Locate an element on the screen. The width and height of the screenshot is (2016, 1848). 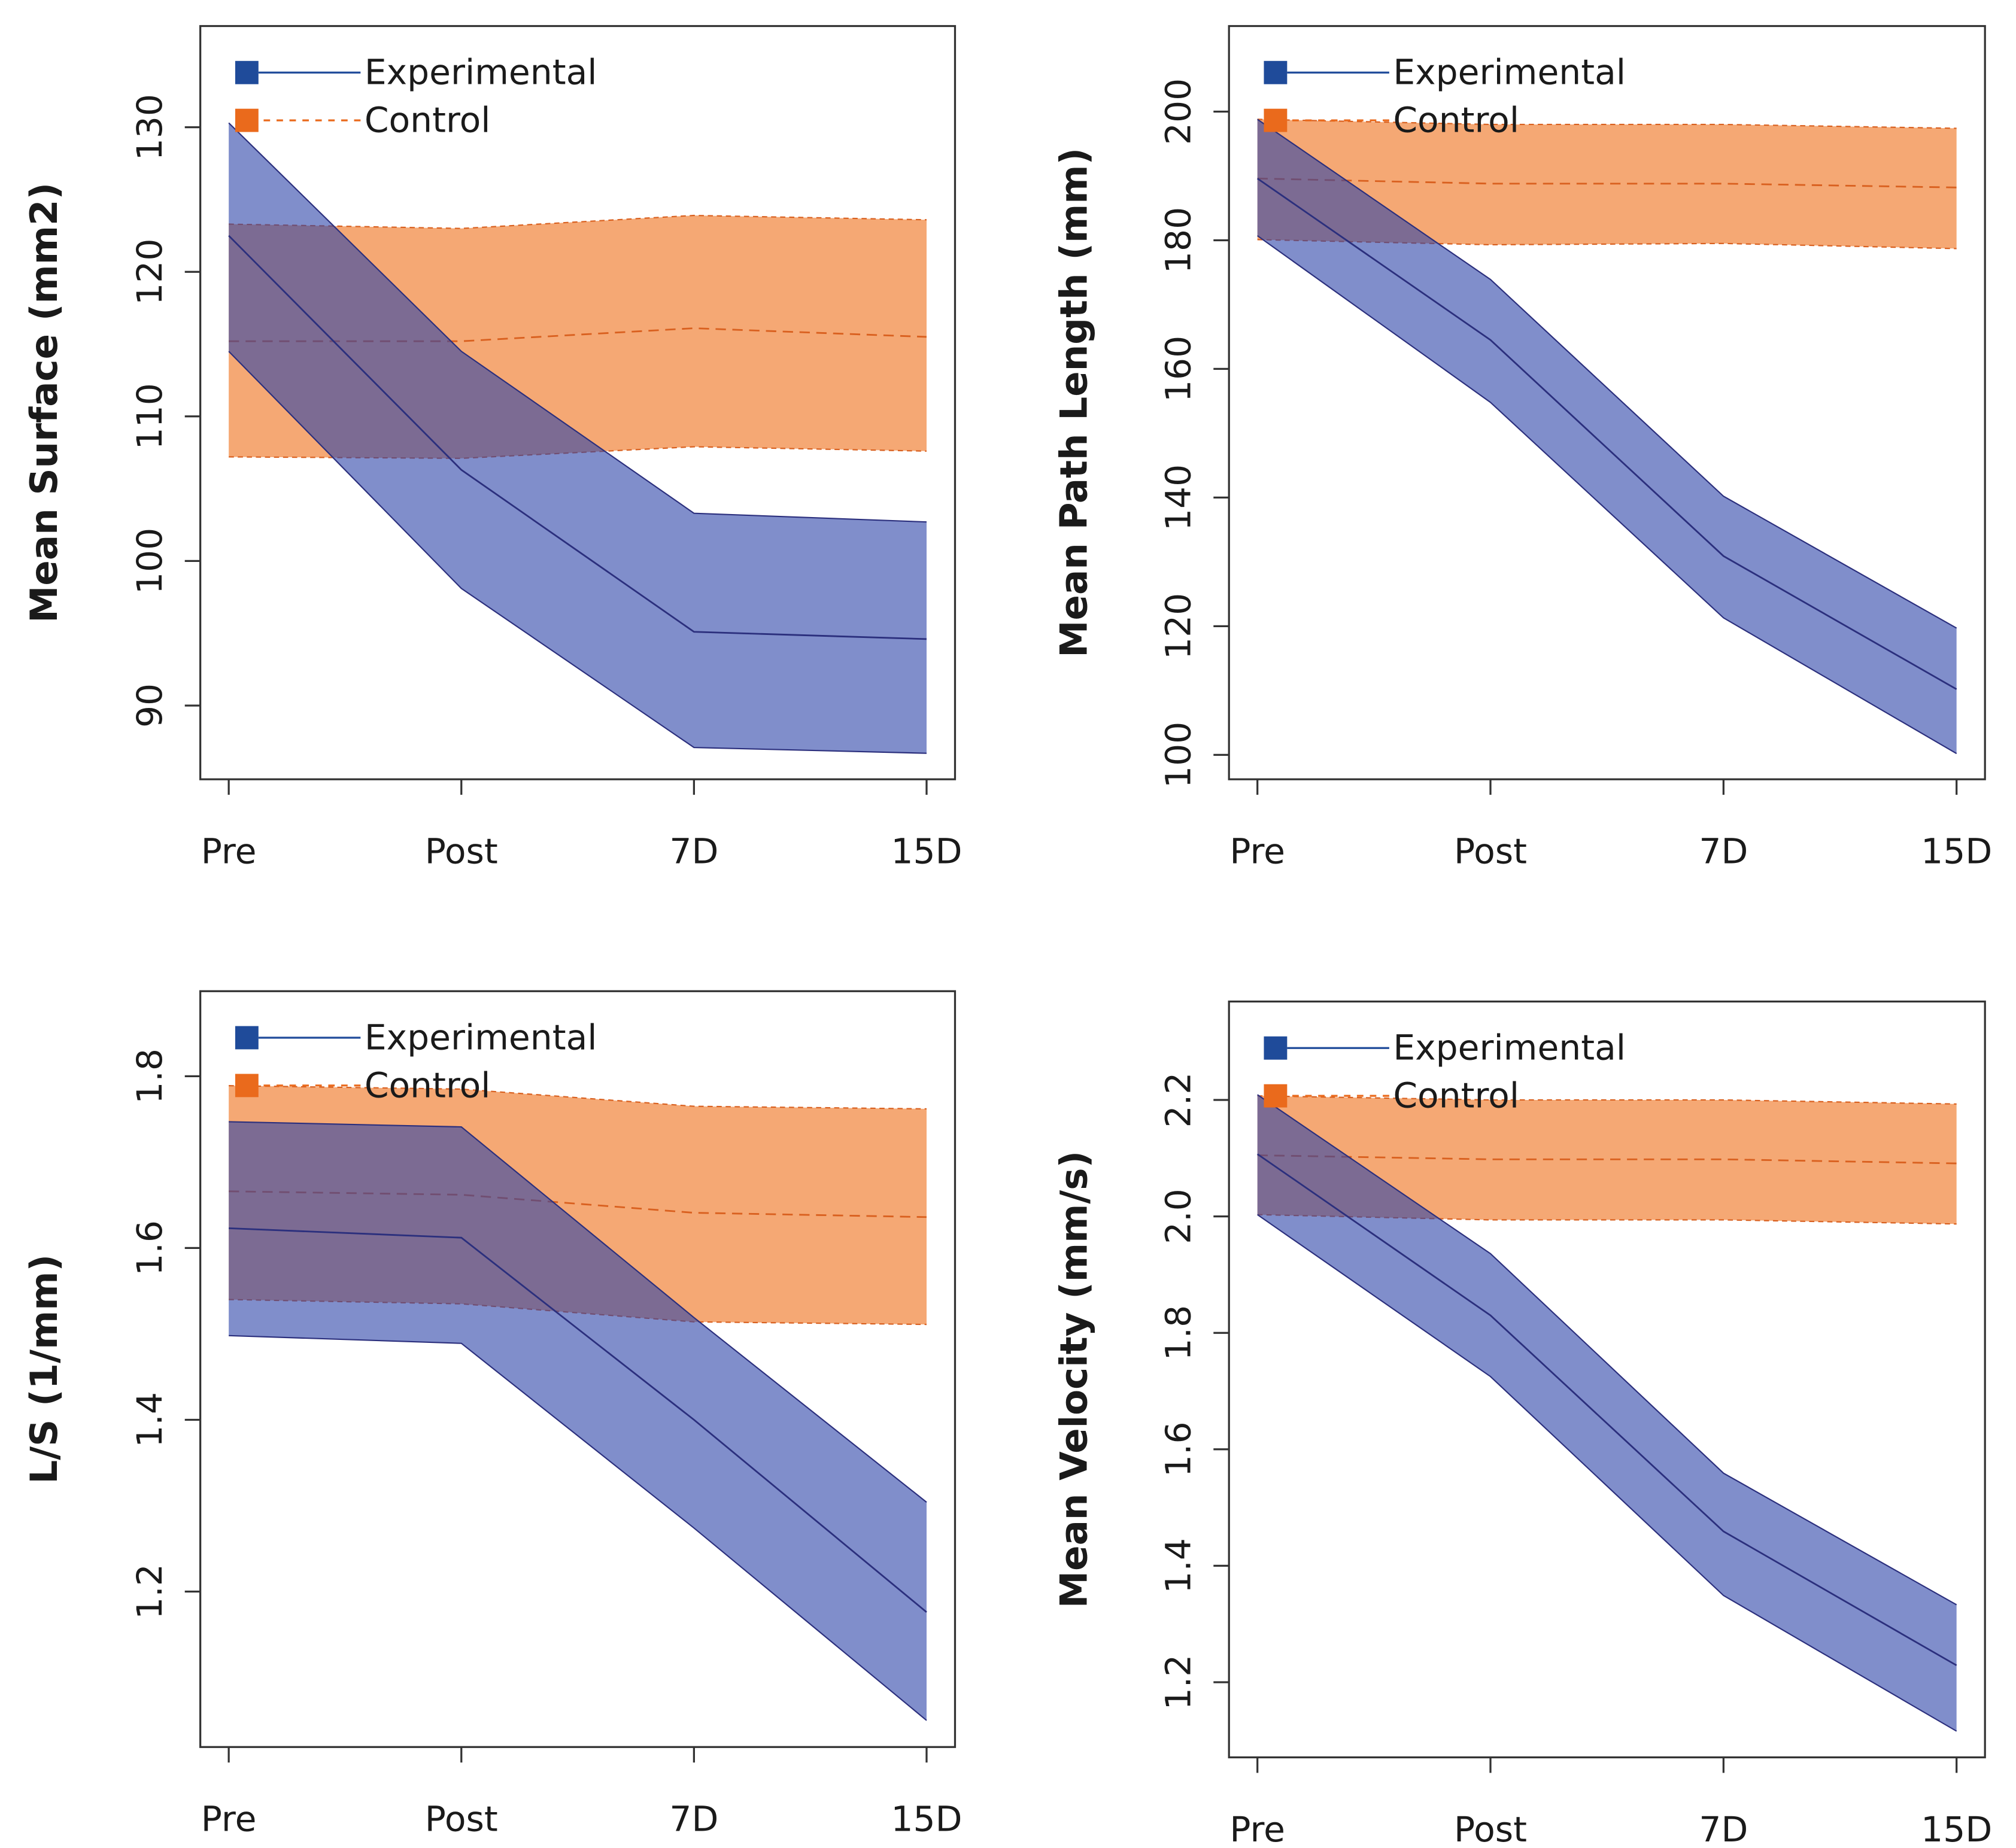
y-tick-label: 2.2 is located at coordinates (1178, 1100).